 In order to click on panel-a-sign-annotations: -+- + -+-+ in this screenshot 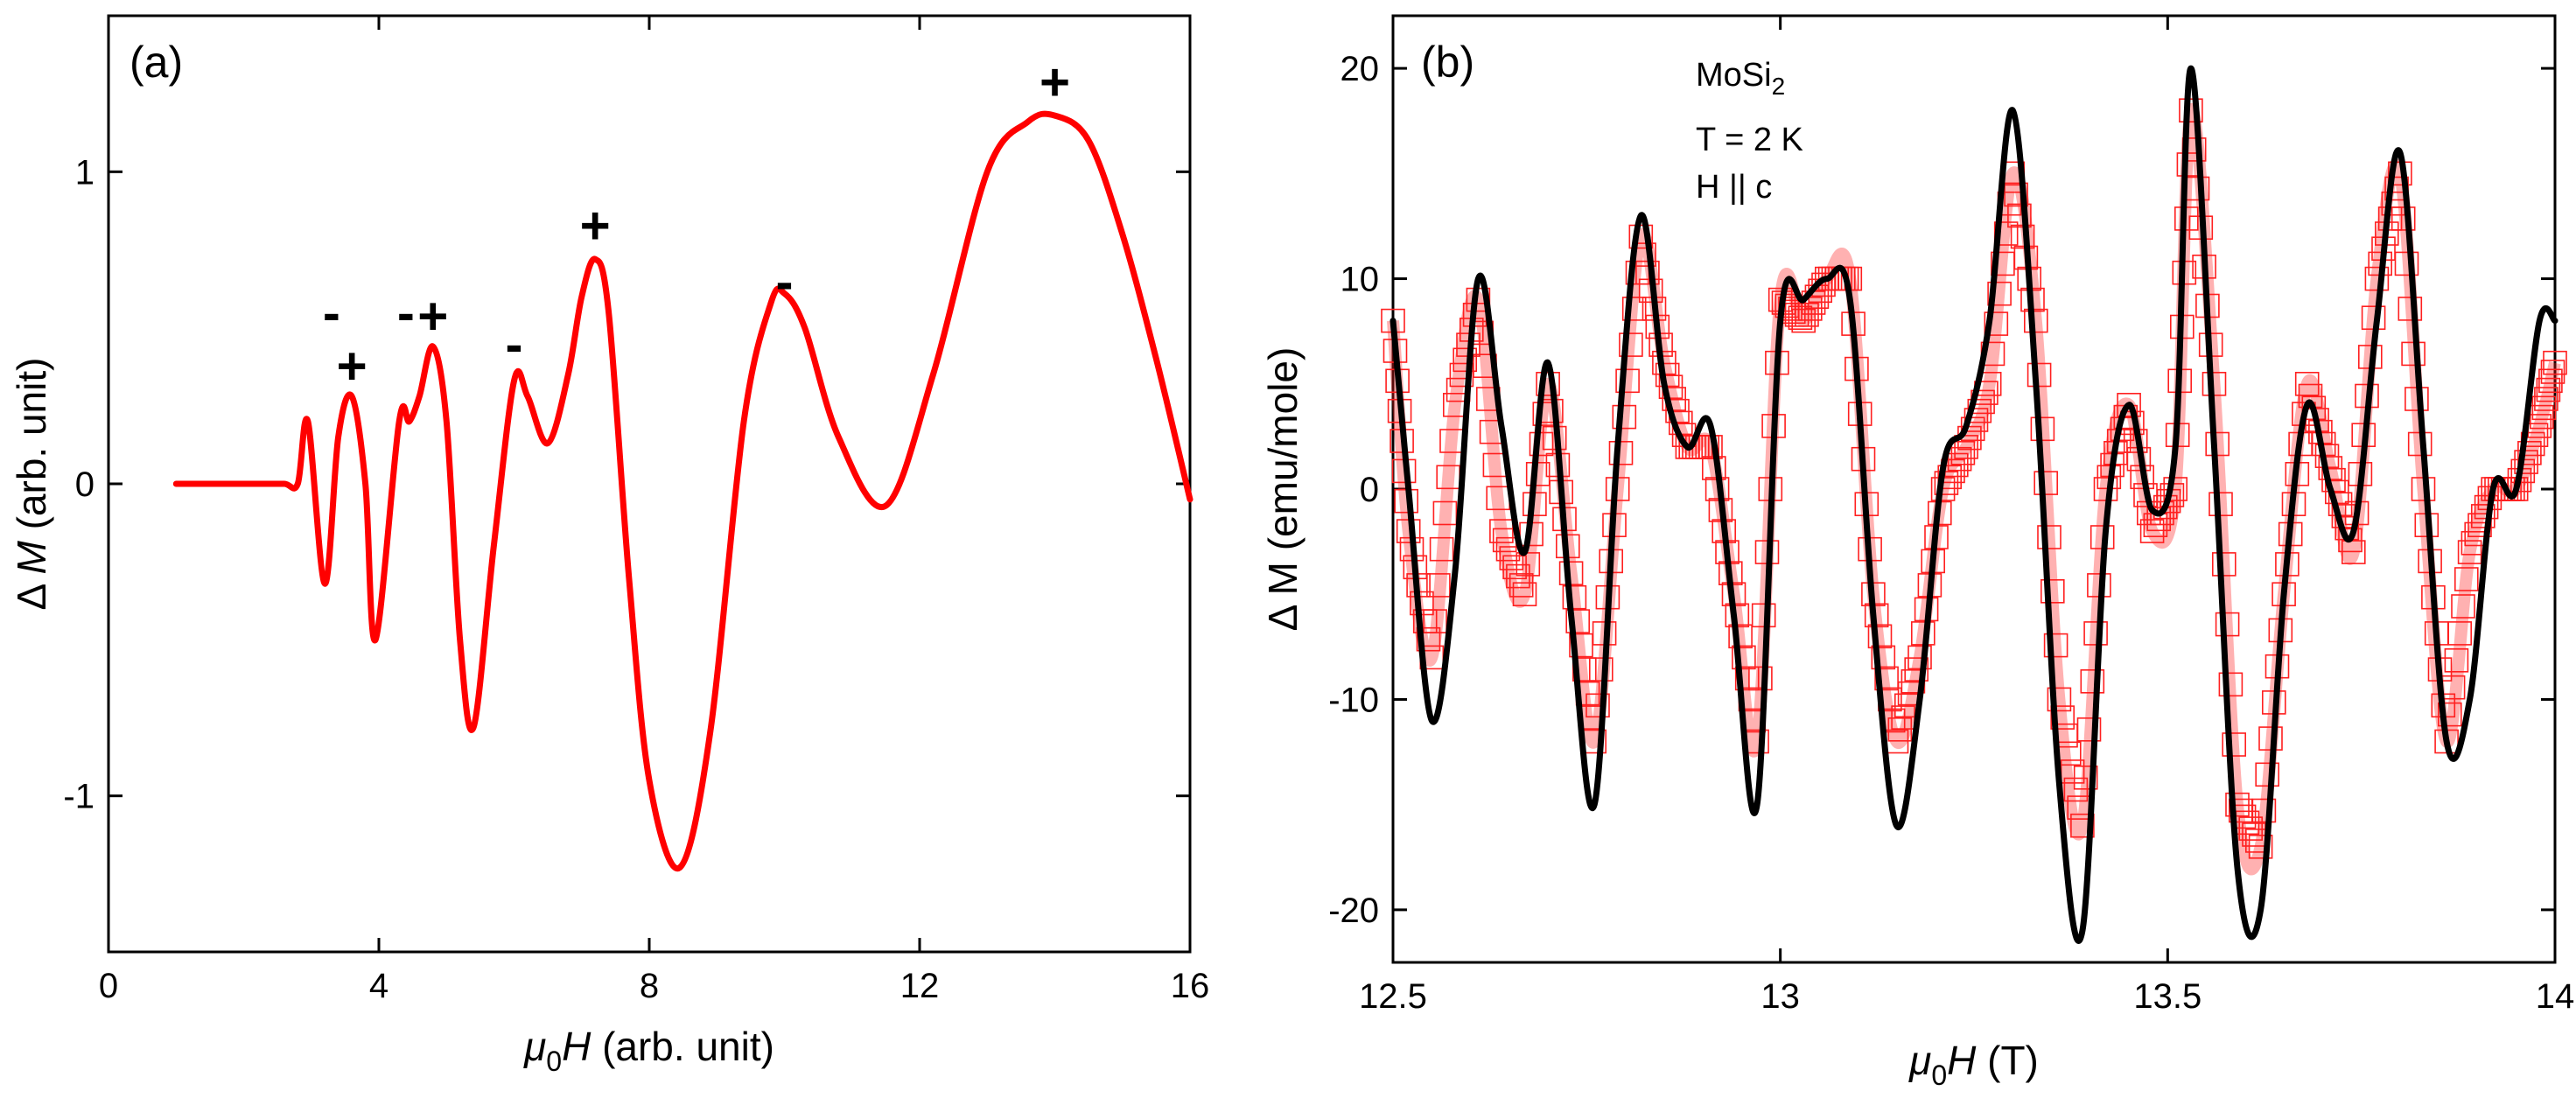, I will do `click(696, 223)`.